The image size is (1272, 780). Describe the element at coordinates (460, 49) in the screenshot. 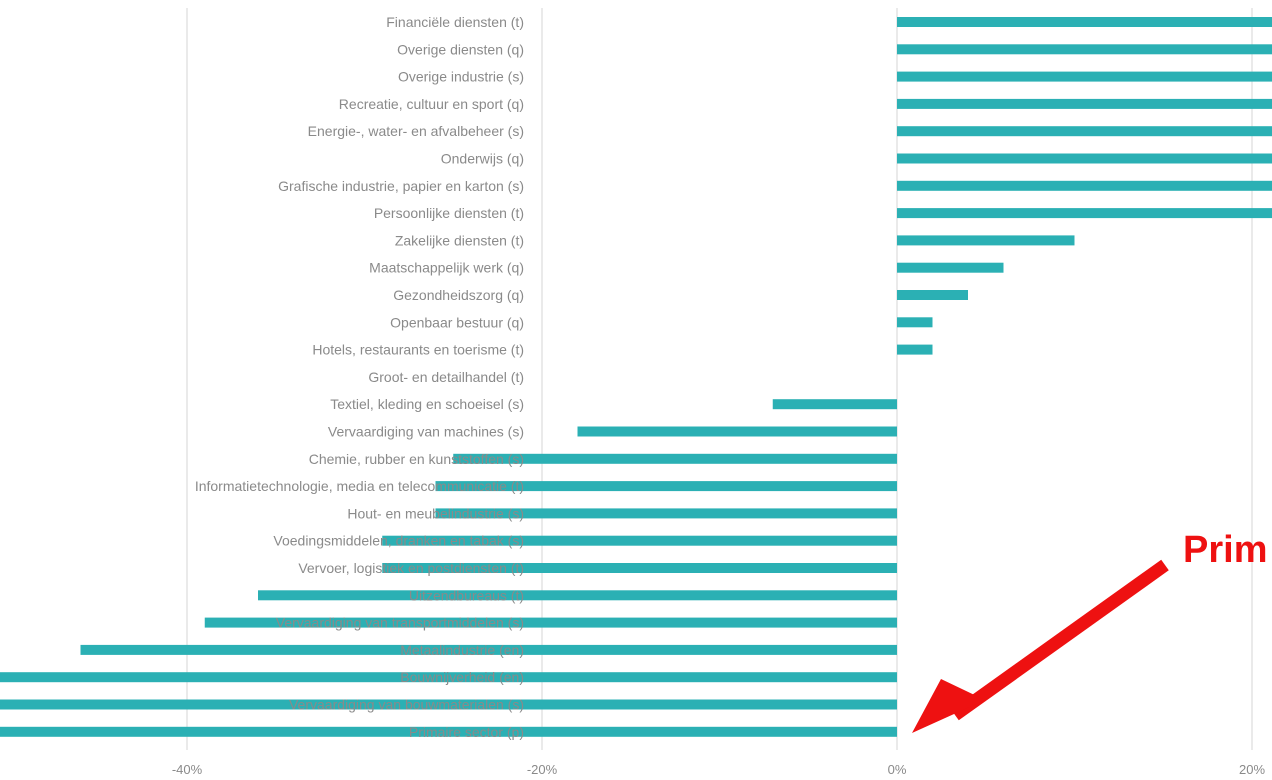

I see `category-label: Overige diensten (q)` at that location.